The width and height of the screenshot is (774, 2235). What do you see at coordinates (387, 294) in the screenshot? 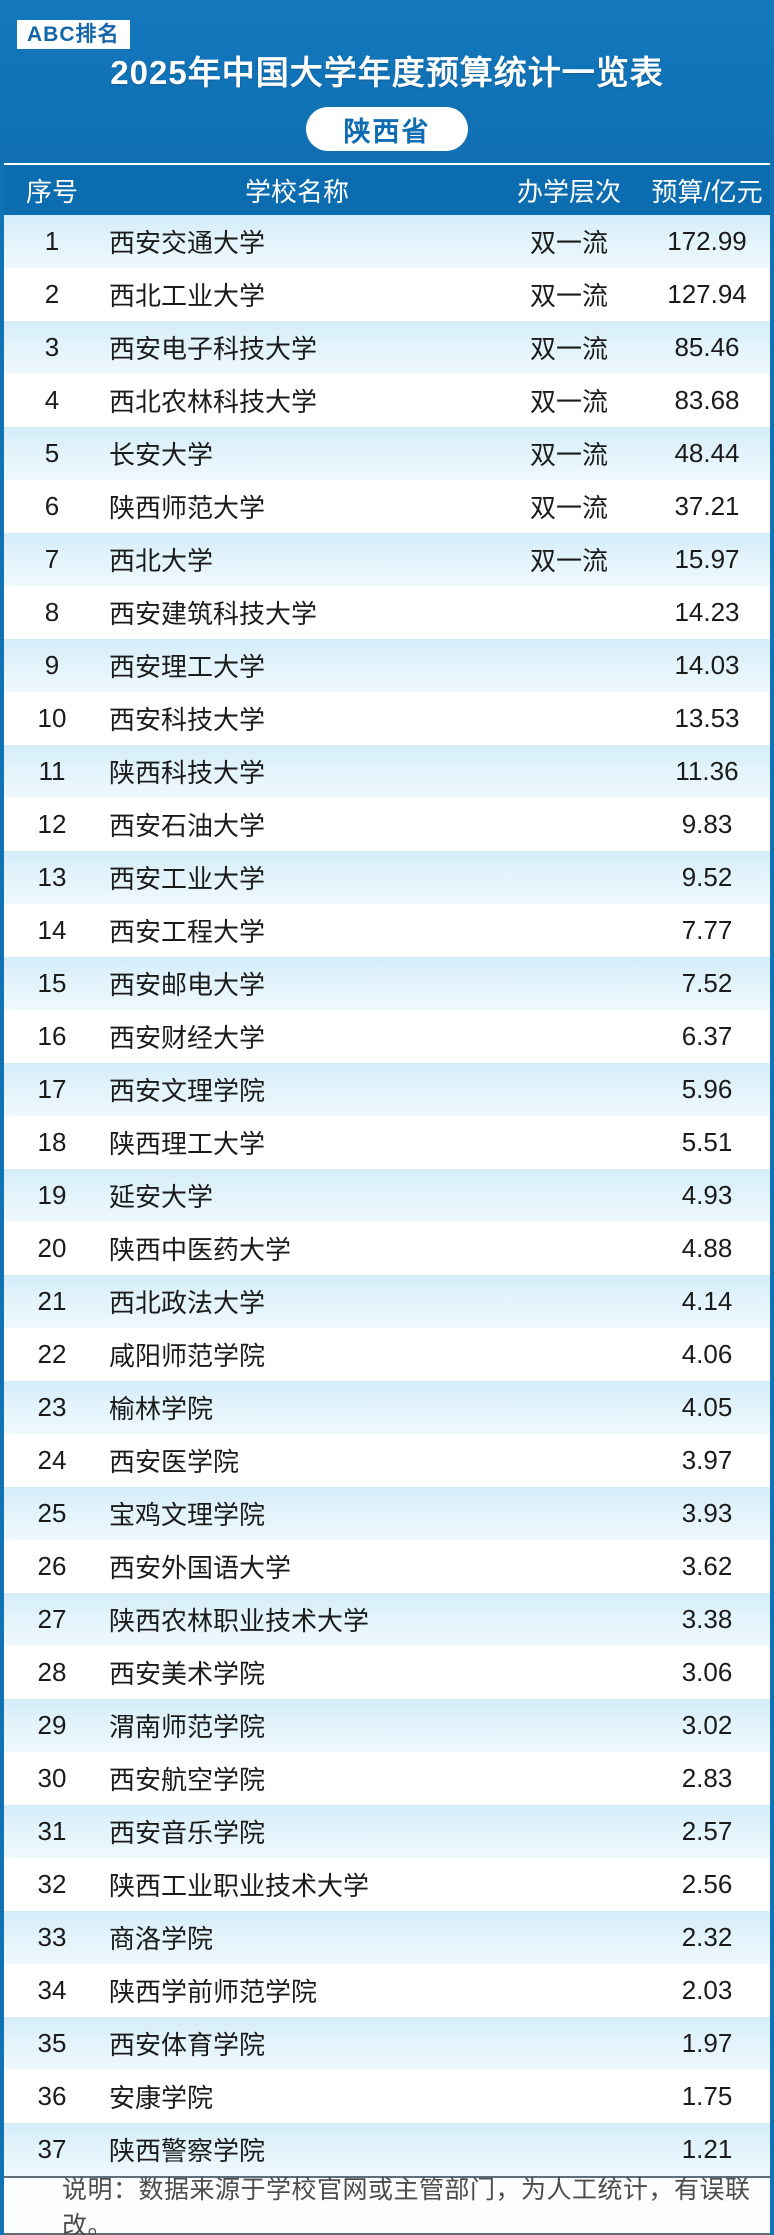
I see `table-row: 2 西北工业大学 双一流 127.94` at bounding box center [387, 294].